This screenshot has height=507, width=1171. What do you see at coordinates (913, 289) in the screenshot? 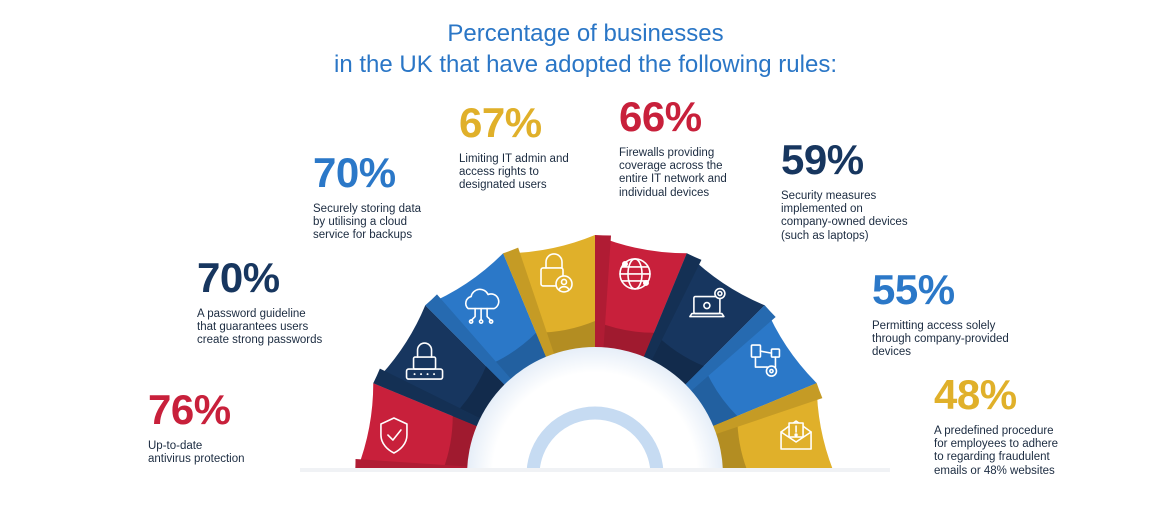
I see `callout-percent: 55%` at bounding box center [913, 289].